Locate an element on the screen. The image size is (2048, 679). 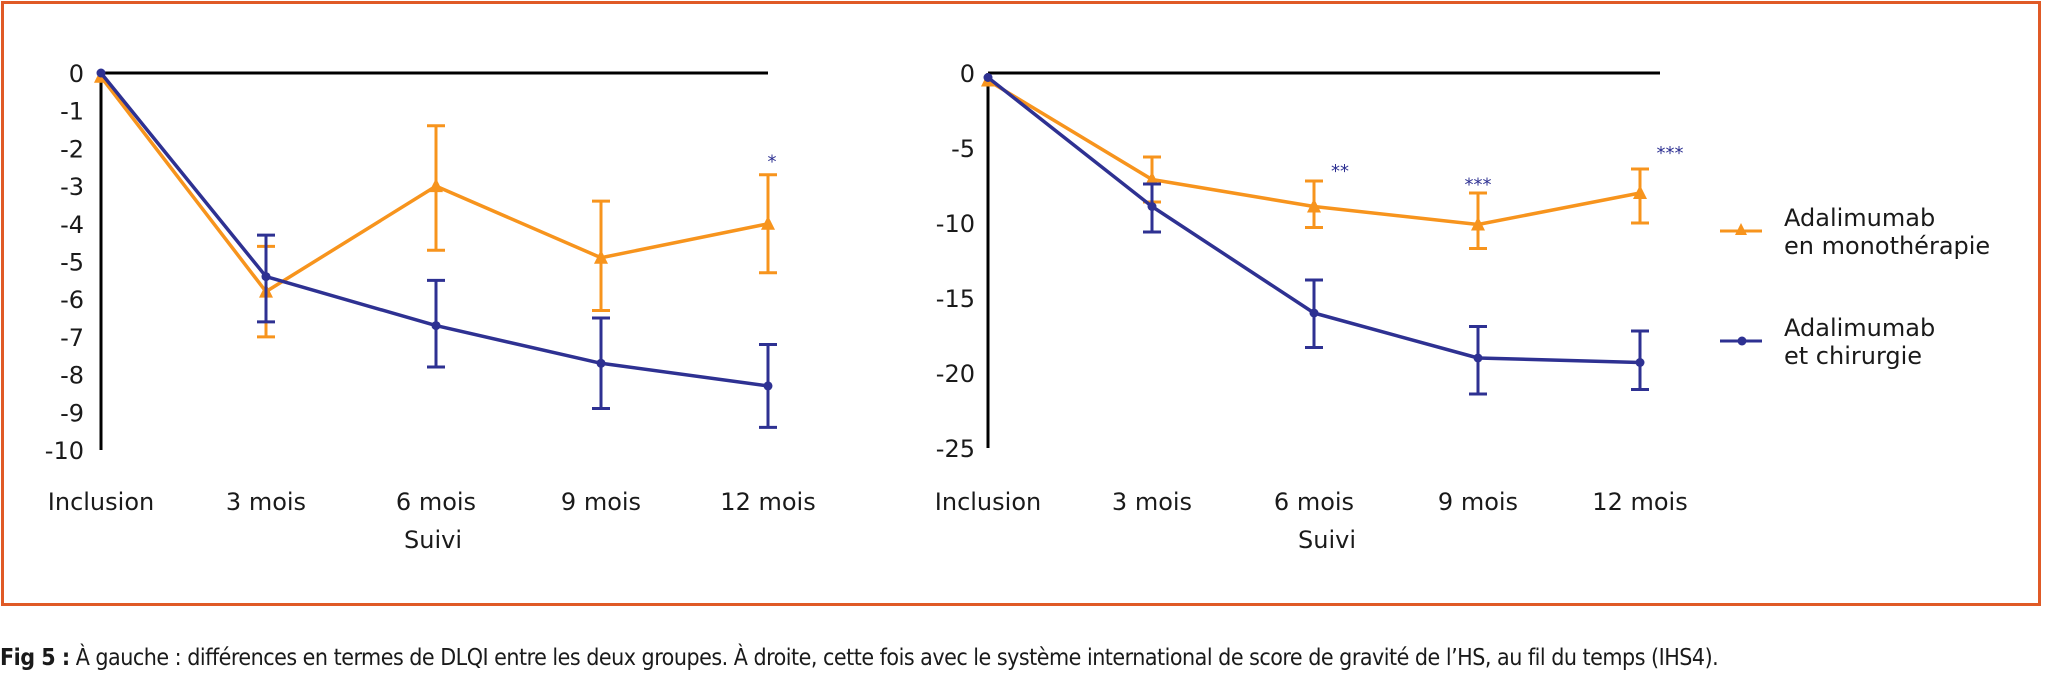
y-tick-label: -8 is located at coordinates (72, 376).